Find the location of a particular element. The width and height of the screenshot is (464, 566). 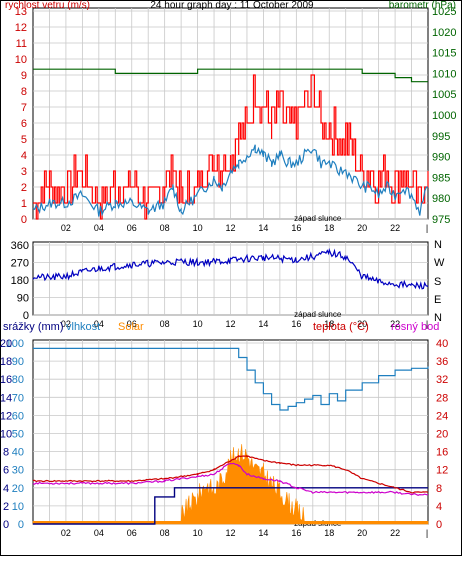

direction-chart-x-tick-label: 22 is located at coordinates (395, 324).